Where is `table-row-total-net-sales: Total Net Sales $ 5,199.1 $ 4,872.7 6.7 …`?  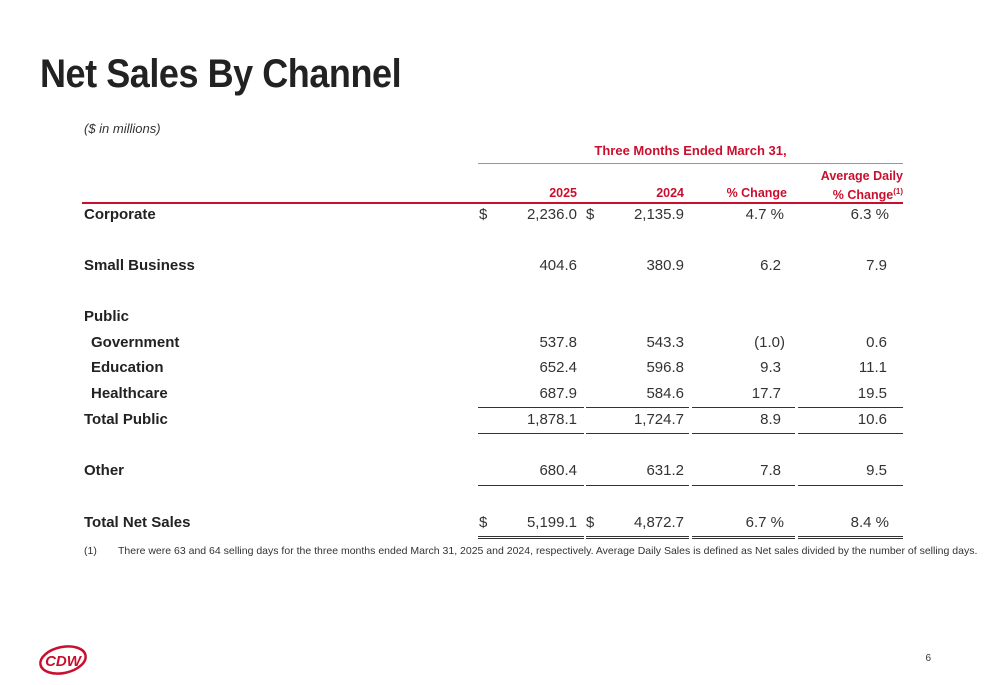
table-row-total-net-sales: Total Net Sales $ 5,199.1 $ 4,872.7 6.7 … is located at coordinates (500, 525).